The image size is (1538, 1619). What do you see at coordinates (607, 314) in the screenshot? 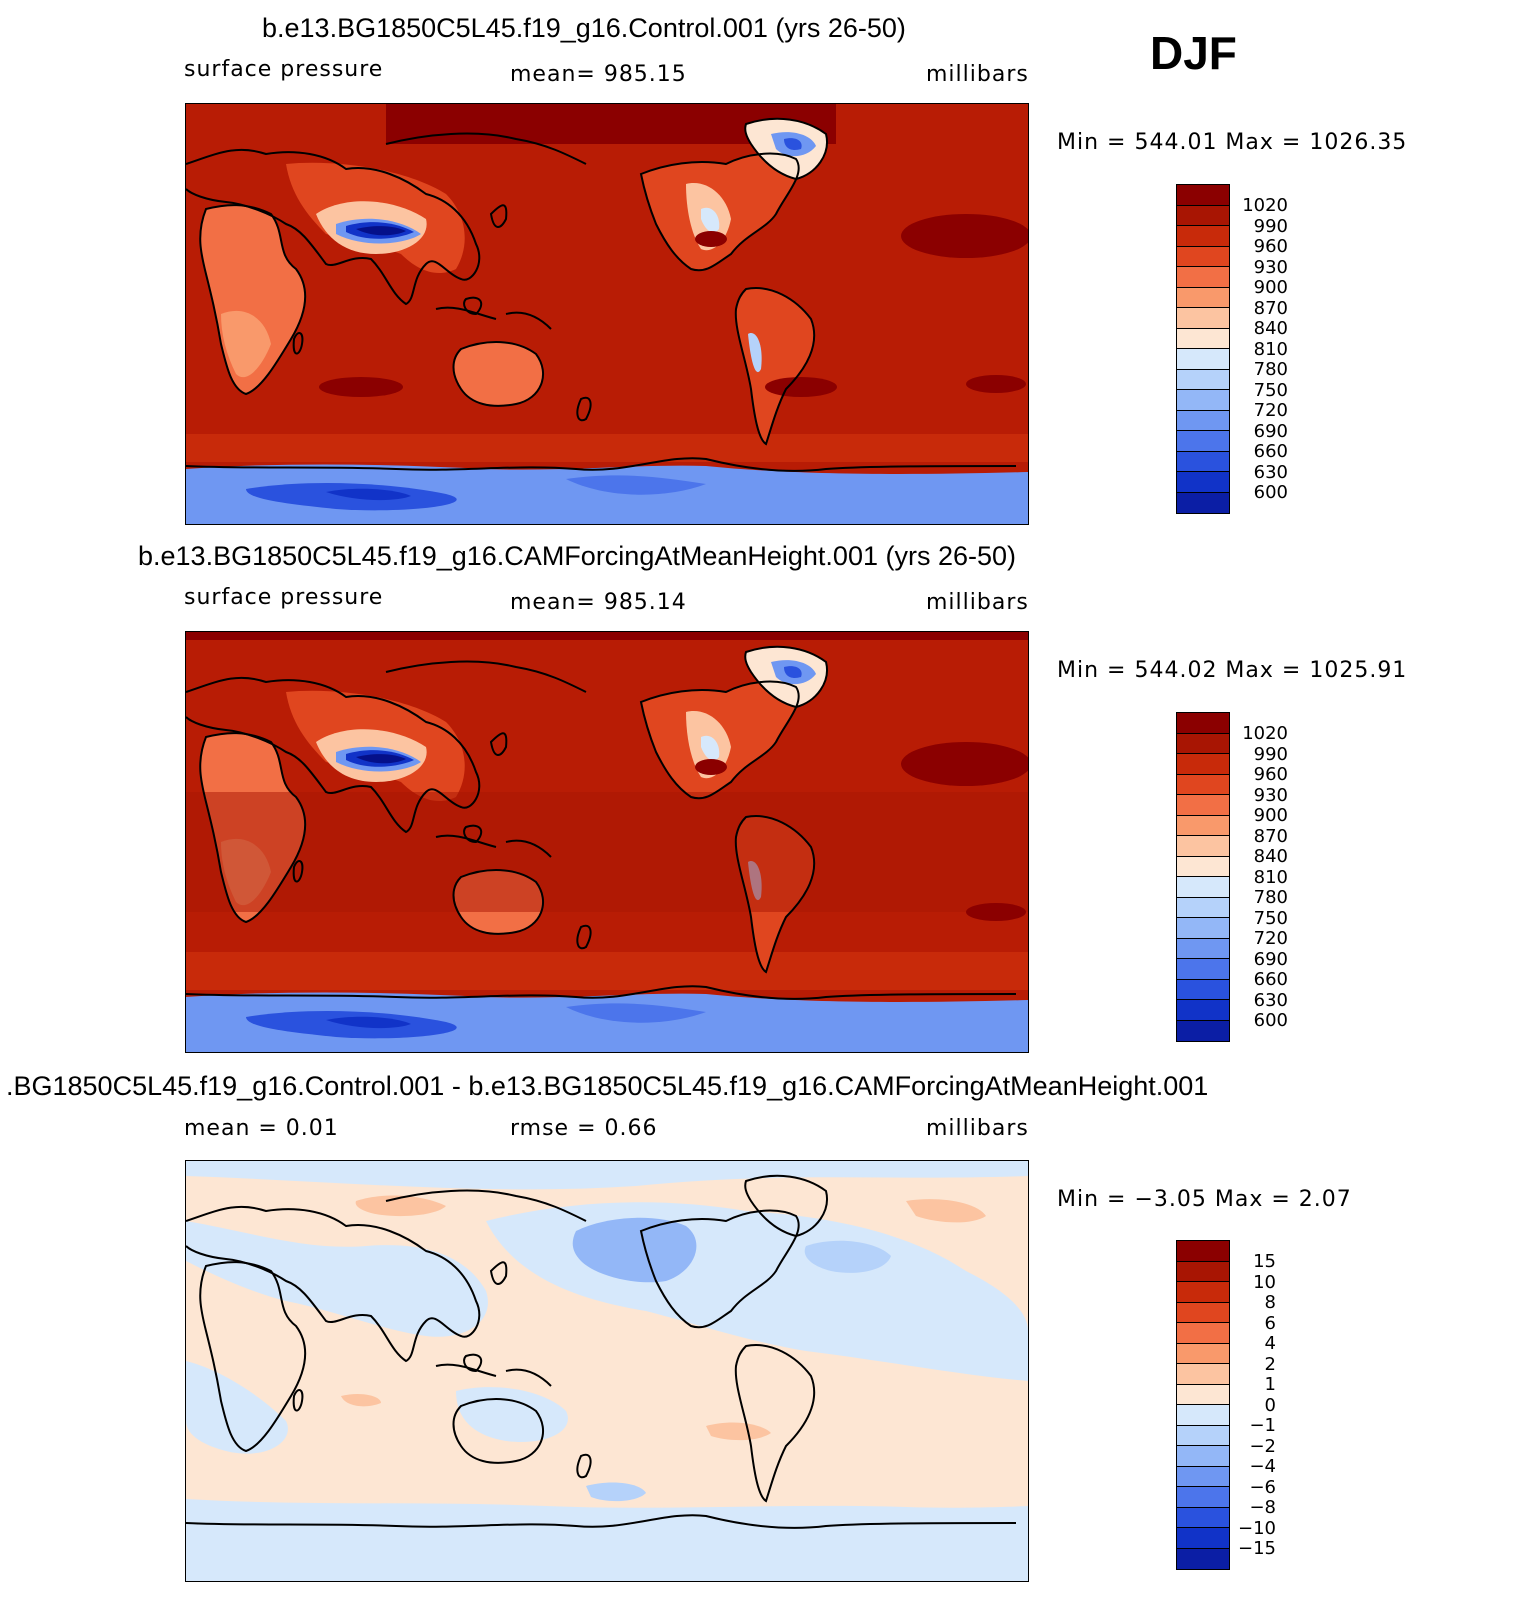
I see `panel1-map` at bounding box center [607, 314].